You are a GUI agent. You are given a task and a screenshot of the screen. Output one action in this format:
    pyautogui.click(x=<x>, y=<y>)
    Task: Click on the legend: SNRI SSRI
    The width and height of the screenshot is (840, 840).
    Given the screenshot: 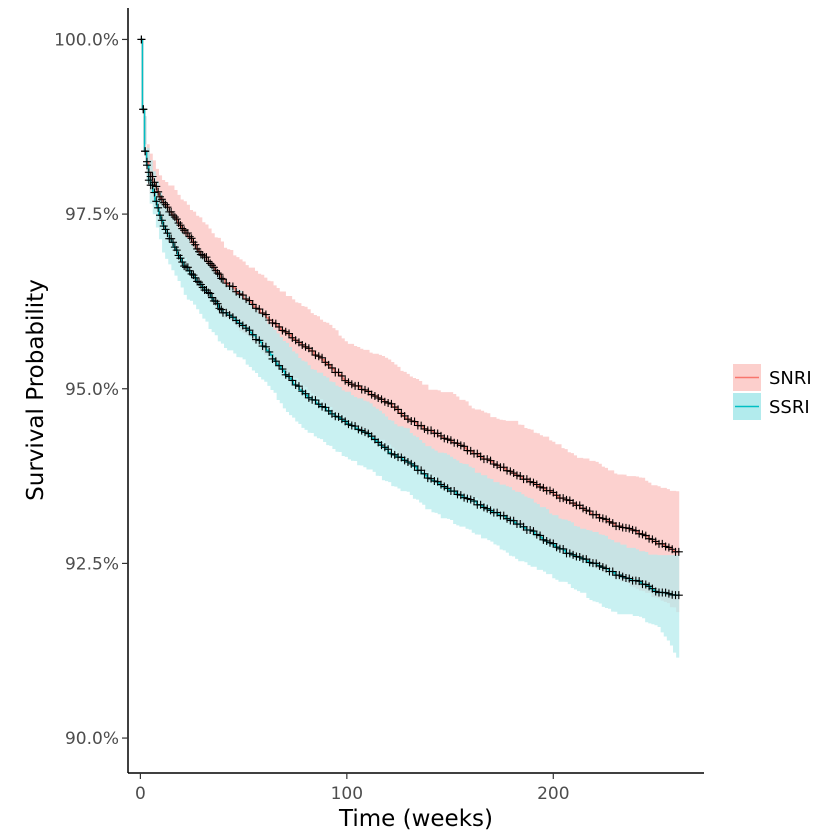 What is the action you would take?
    pyautogui.click(x=772, y=392)
    